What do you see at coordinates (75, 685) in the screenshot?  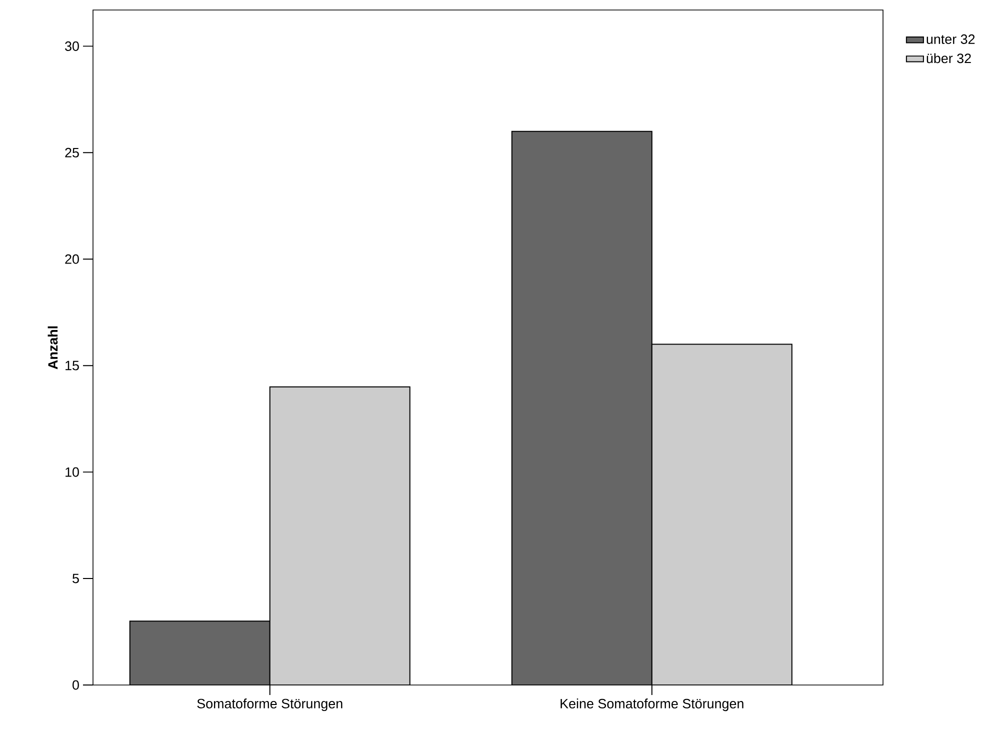 I see `y-tick-label: 0` at bounding box center [75, 685].